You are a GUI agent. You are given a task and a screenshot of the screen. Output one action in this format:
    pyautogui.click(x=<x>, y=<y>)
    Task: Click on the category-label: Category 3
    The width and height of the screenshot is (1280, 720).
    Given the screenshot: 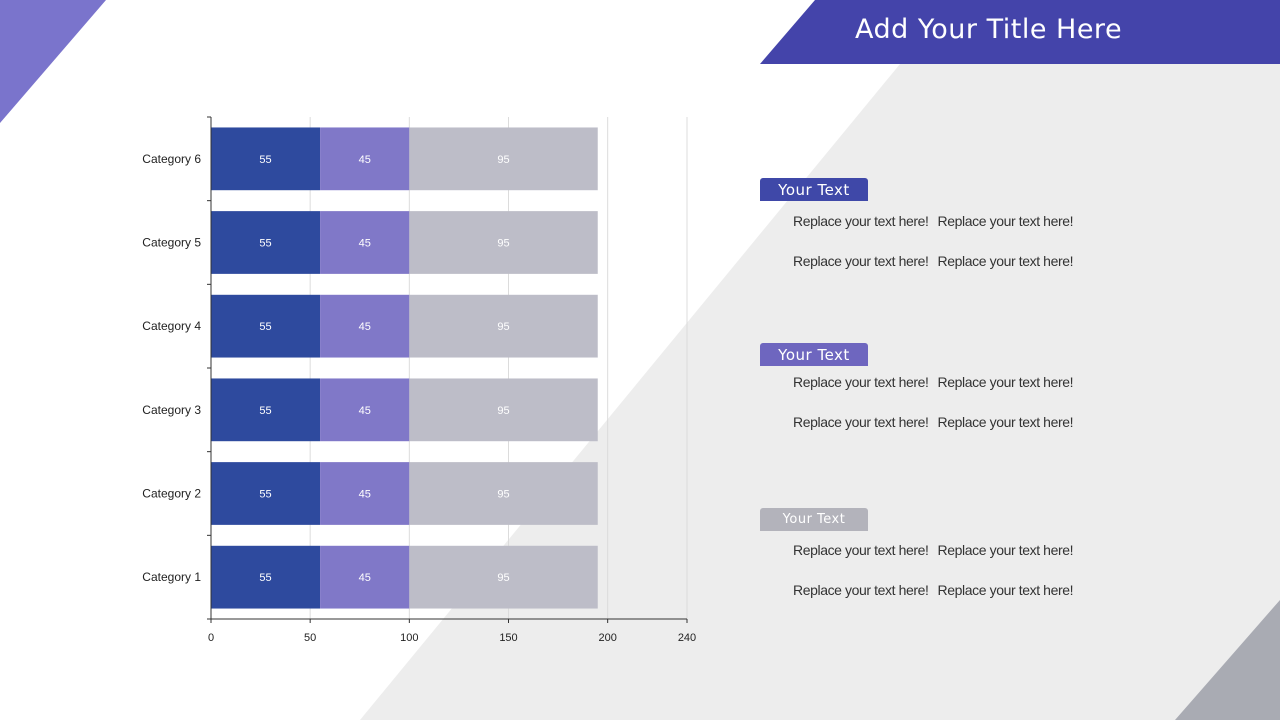 What is the action you would take?
    pyautogui.click(x=171, y=410)
    